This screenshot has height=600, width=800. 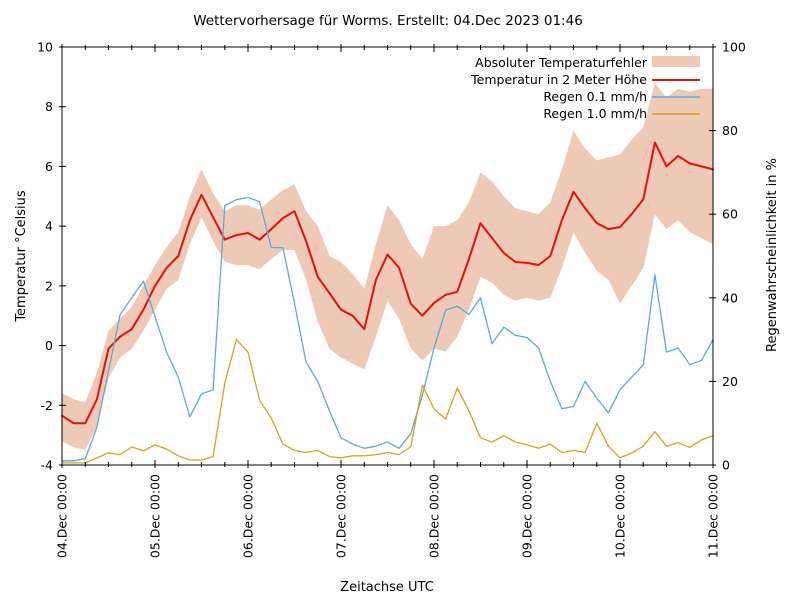 What do you see at coordinates (341, 516) in the screenshot?
I see `x-tick-label: 07.Dec 00:00` at bounding box center [341, 516].